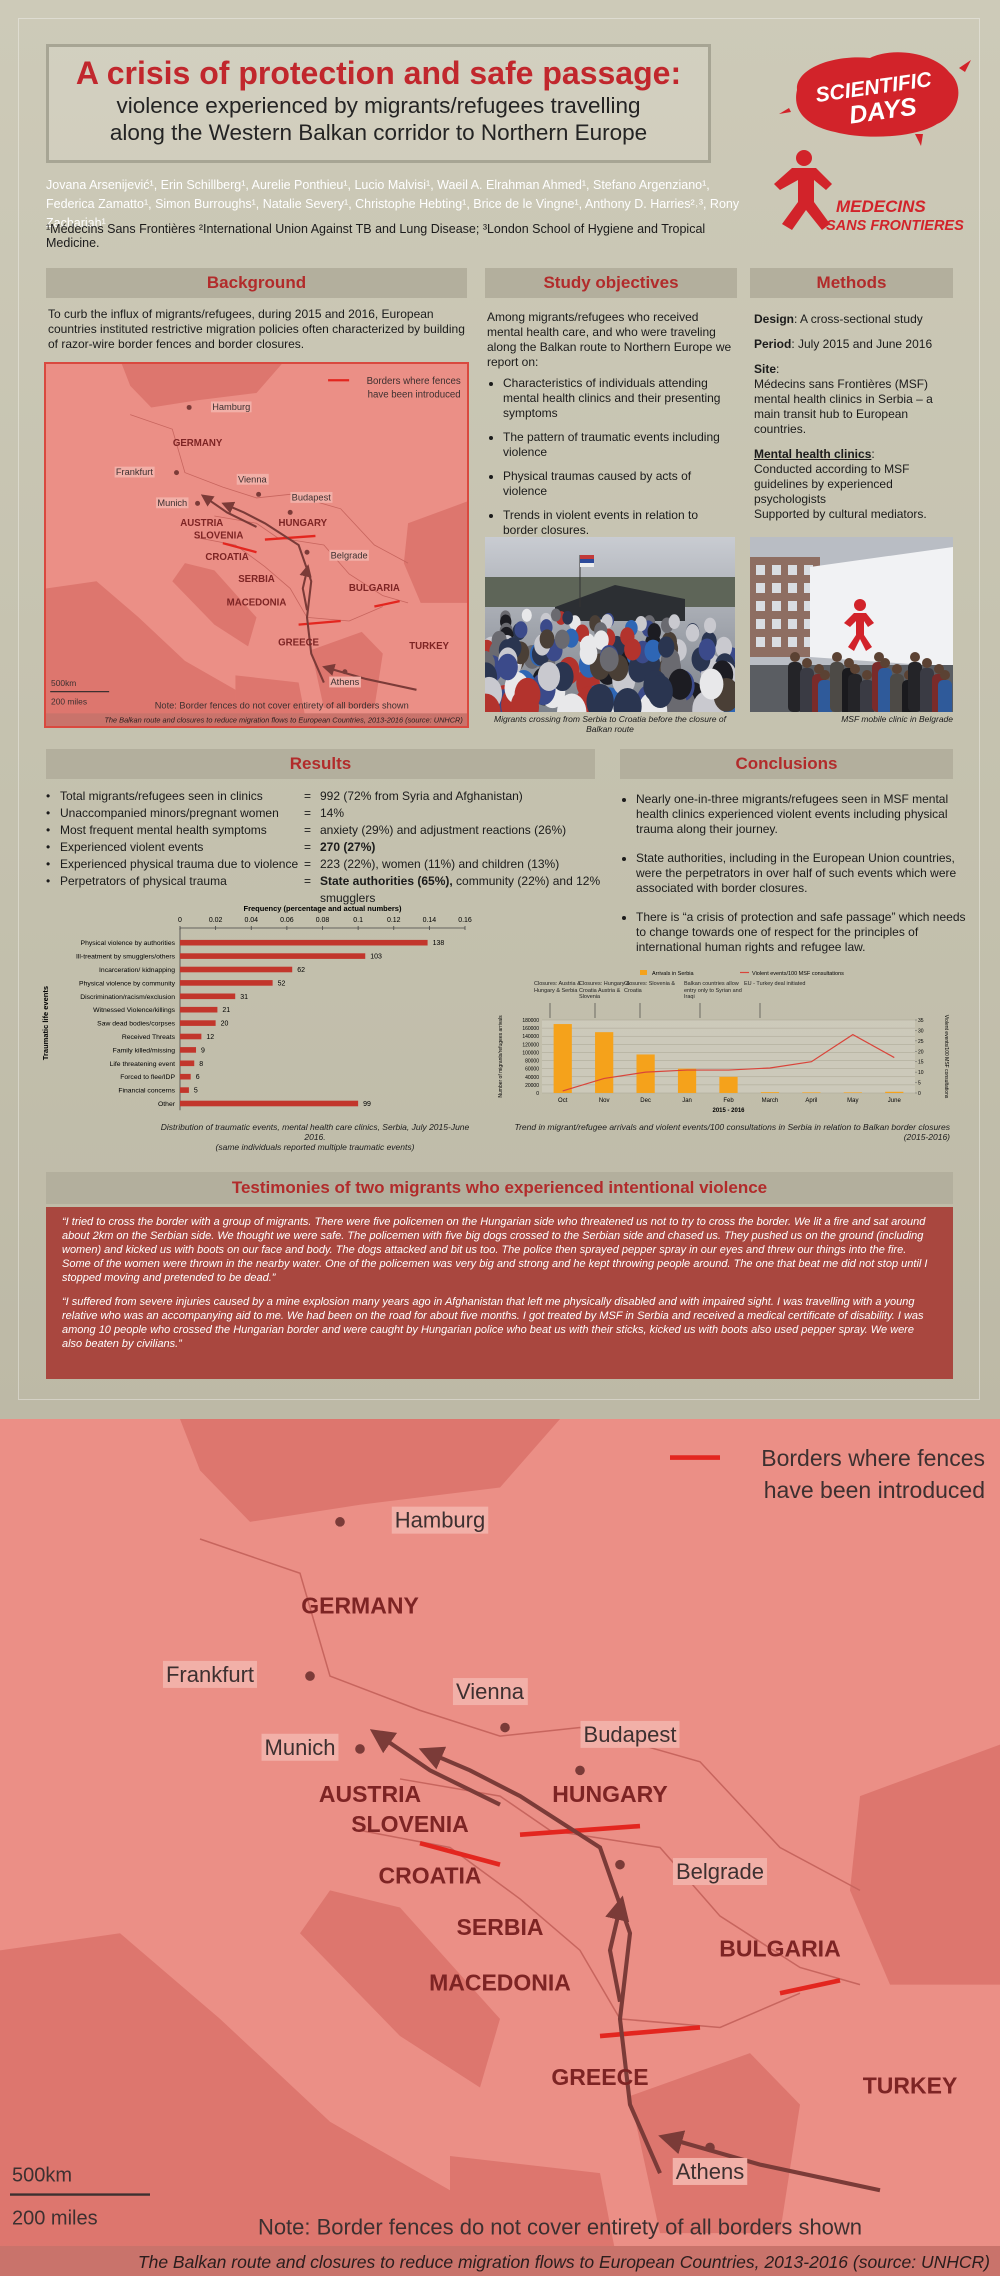 The width and height of the screenshot is (1000, 2276). What do you see at coordinates (563, 1101) in the screenshot?
I see `x-tick-label: Oct` at bounding box center [563, 1101].